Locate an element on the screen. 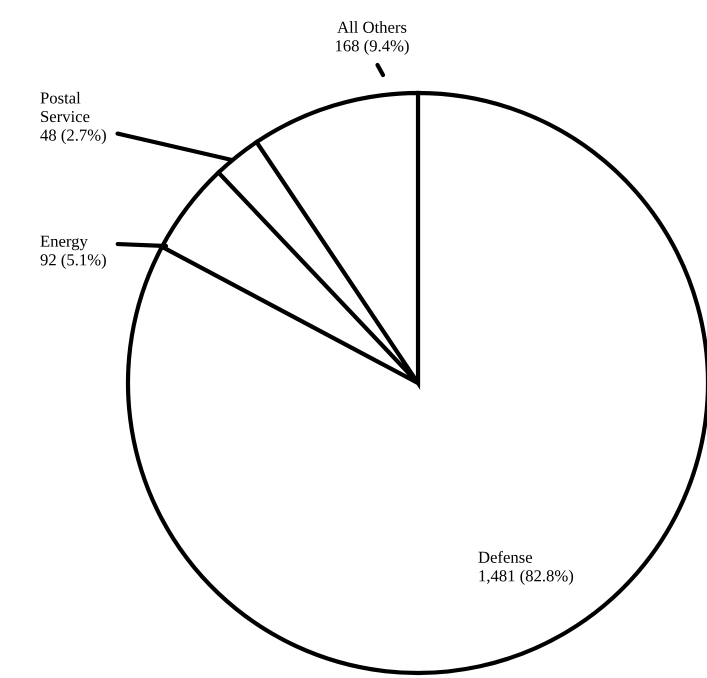 This screenshot has width=707, height=678. data-label: 92 (5.1%) is located at coordinates (73, 261).